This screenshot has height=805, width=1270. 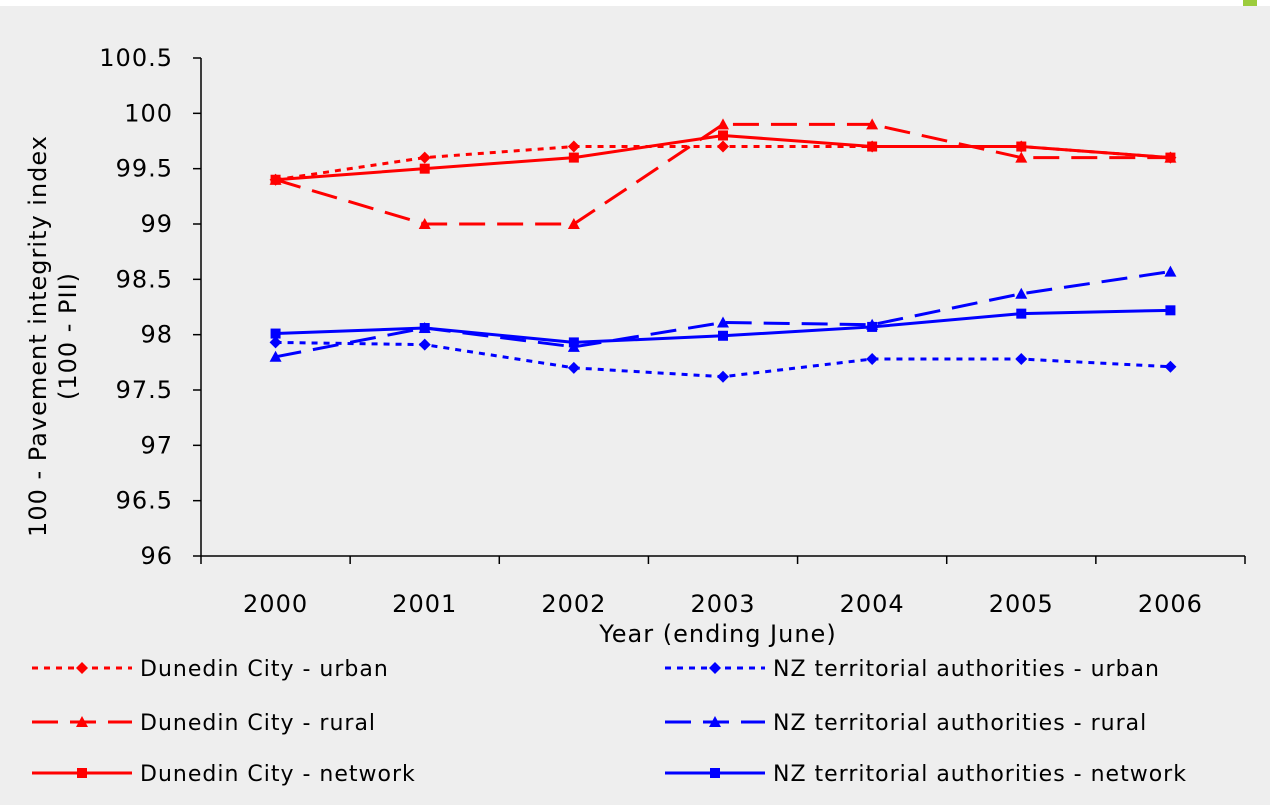 I want to click on legend-item: NZ territorial authorities - network, so click(x=926, y=774).